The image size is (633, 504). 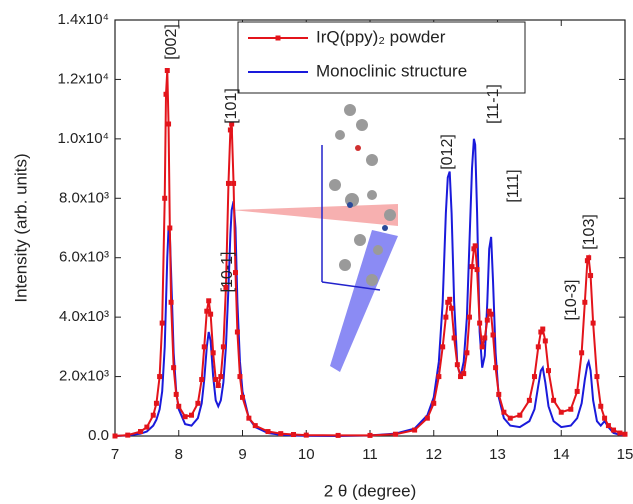 I want to click on y-tick-label: 6.0x10³, so click(x=84, y=257).